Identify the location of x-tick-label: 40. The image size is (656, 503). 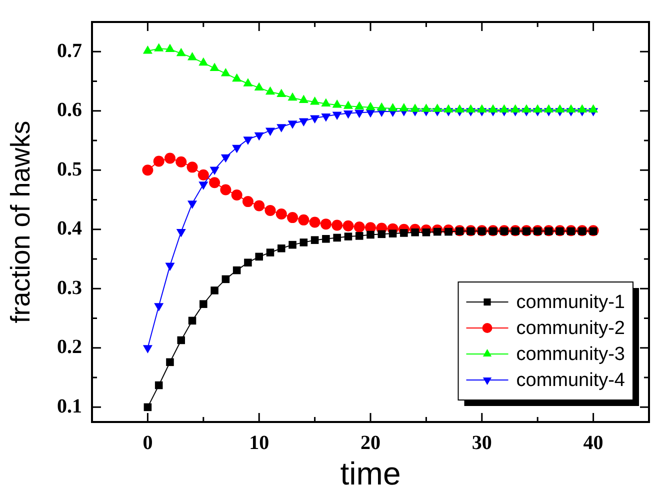
(593, 443).